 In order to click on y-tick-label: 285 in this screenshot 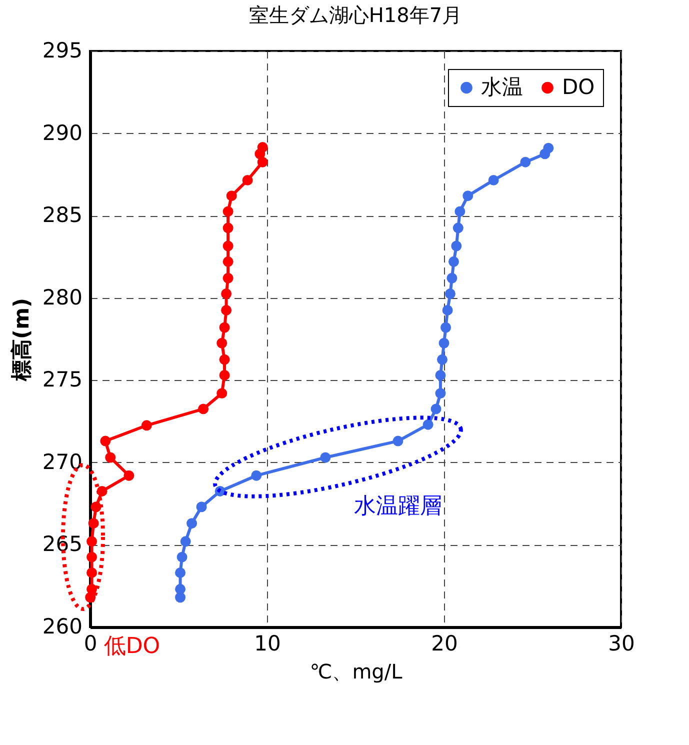, I will do `click(62, 215)`.